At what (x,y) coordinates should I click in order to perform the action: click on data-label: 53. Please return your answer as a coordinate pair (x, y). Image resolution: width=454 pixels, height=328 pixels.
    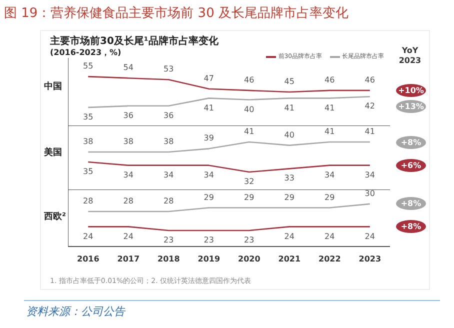
    Looking at the image, I should click on (169, 69).